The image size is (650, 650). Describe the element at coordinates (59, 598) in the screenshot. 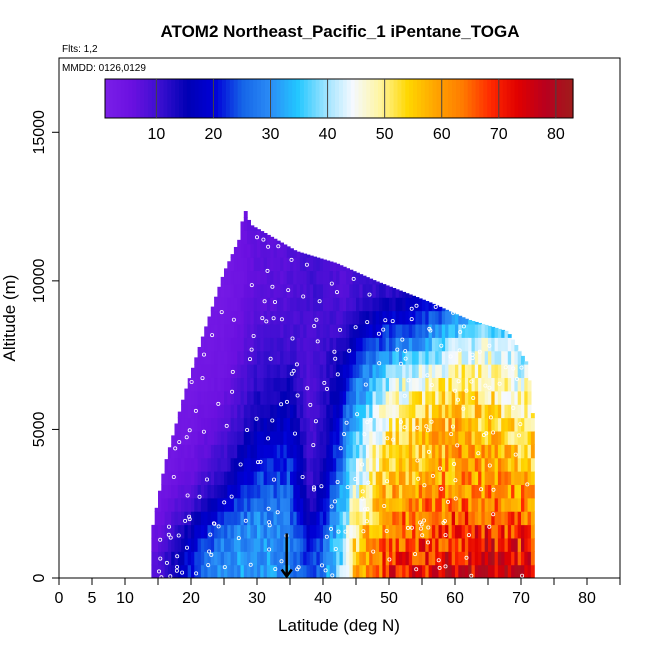

I see `x-tick-label: 0` at that location.